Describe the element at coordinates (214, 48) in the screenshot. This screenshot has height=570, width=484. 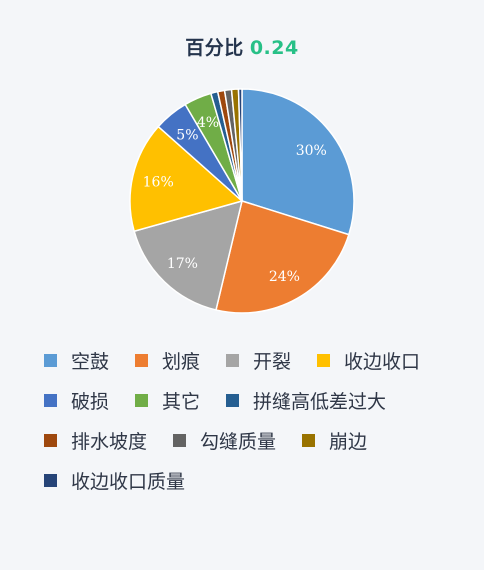
I see `chart-title-text: 百分比` at that location.